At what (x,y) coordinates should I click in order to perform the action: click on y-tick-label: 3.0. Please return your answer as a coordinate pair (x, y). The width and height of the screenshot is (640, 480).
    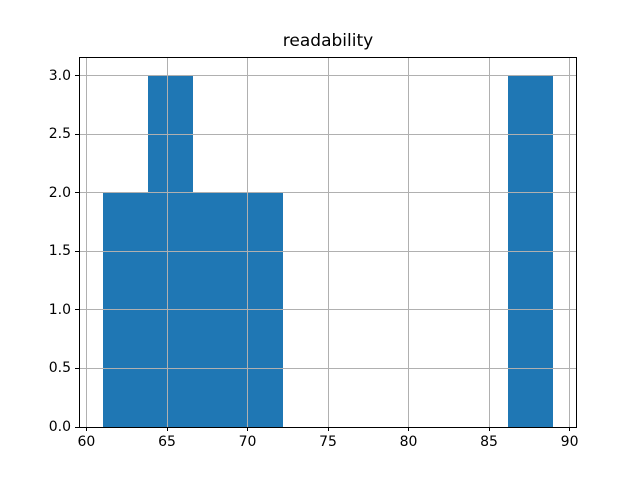
    Looking at the image, I should click on (59, 75).